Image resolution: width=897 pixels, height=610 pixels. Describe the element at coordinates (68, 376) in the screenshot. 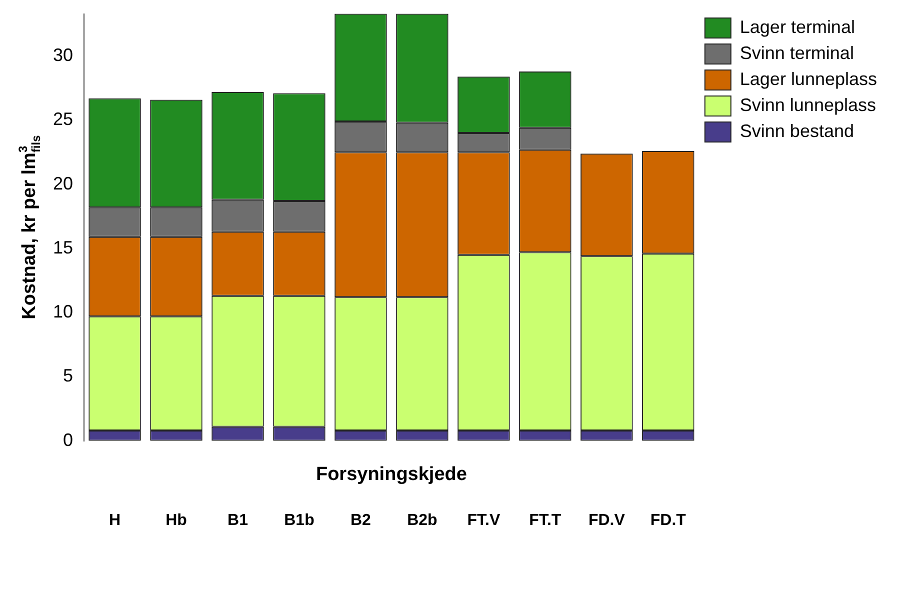

I see `y-tick-label: 5` at that location.